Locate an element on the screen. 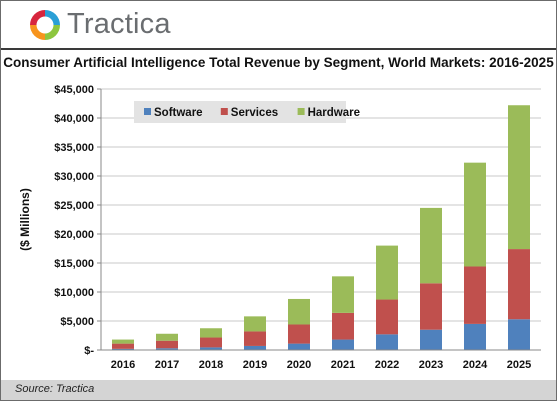  bar-services-2023 is located at coordinates (431, 306).